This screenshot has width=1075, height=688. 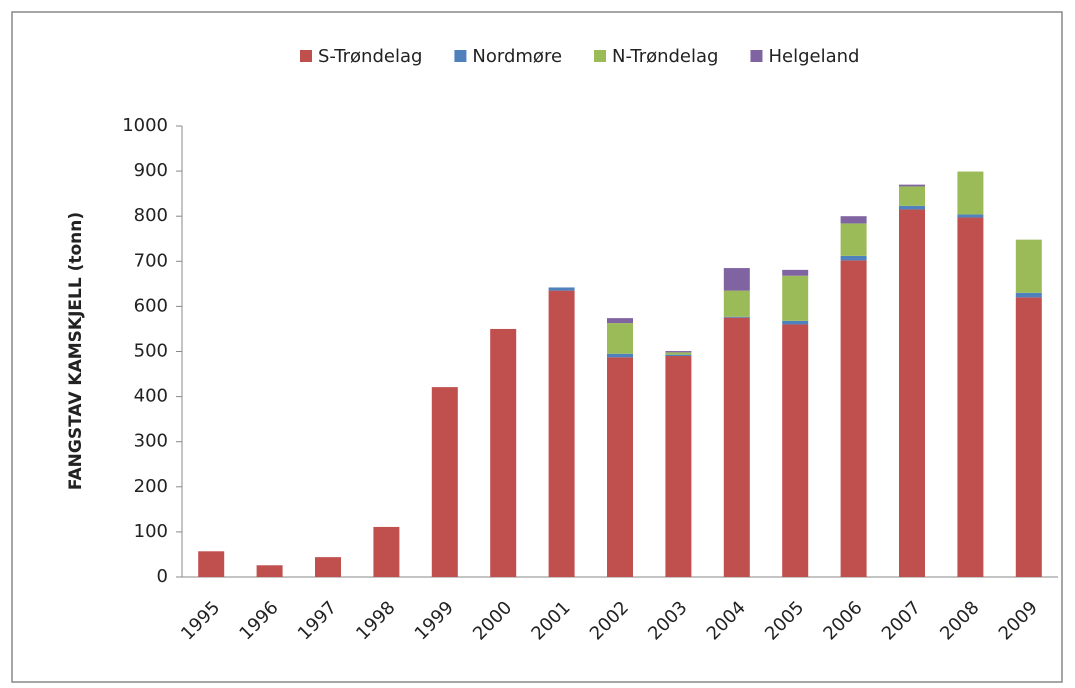 I want to click on legend-label: Nordmøre, so click(x=517, y=56).